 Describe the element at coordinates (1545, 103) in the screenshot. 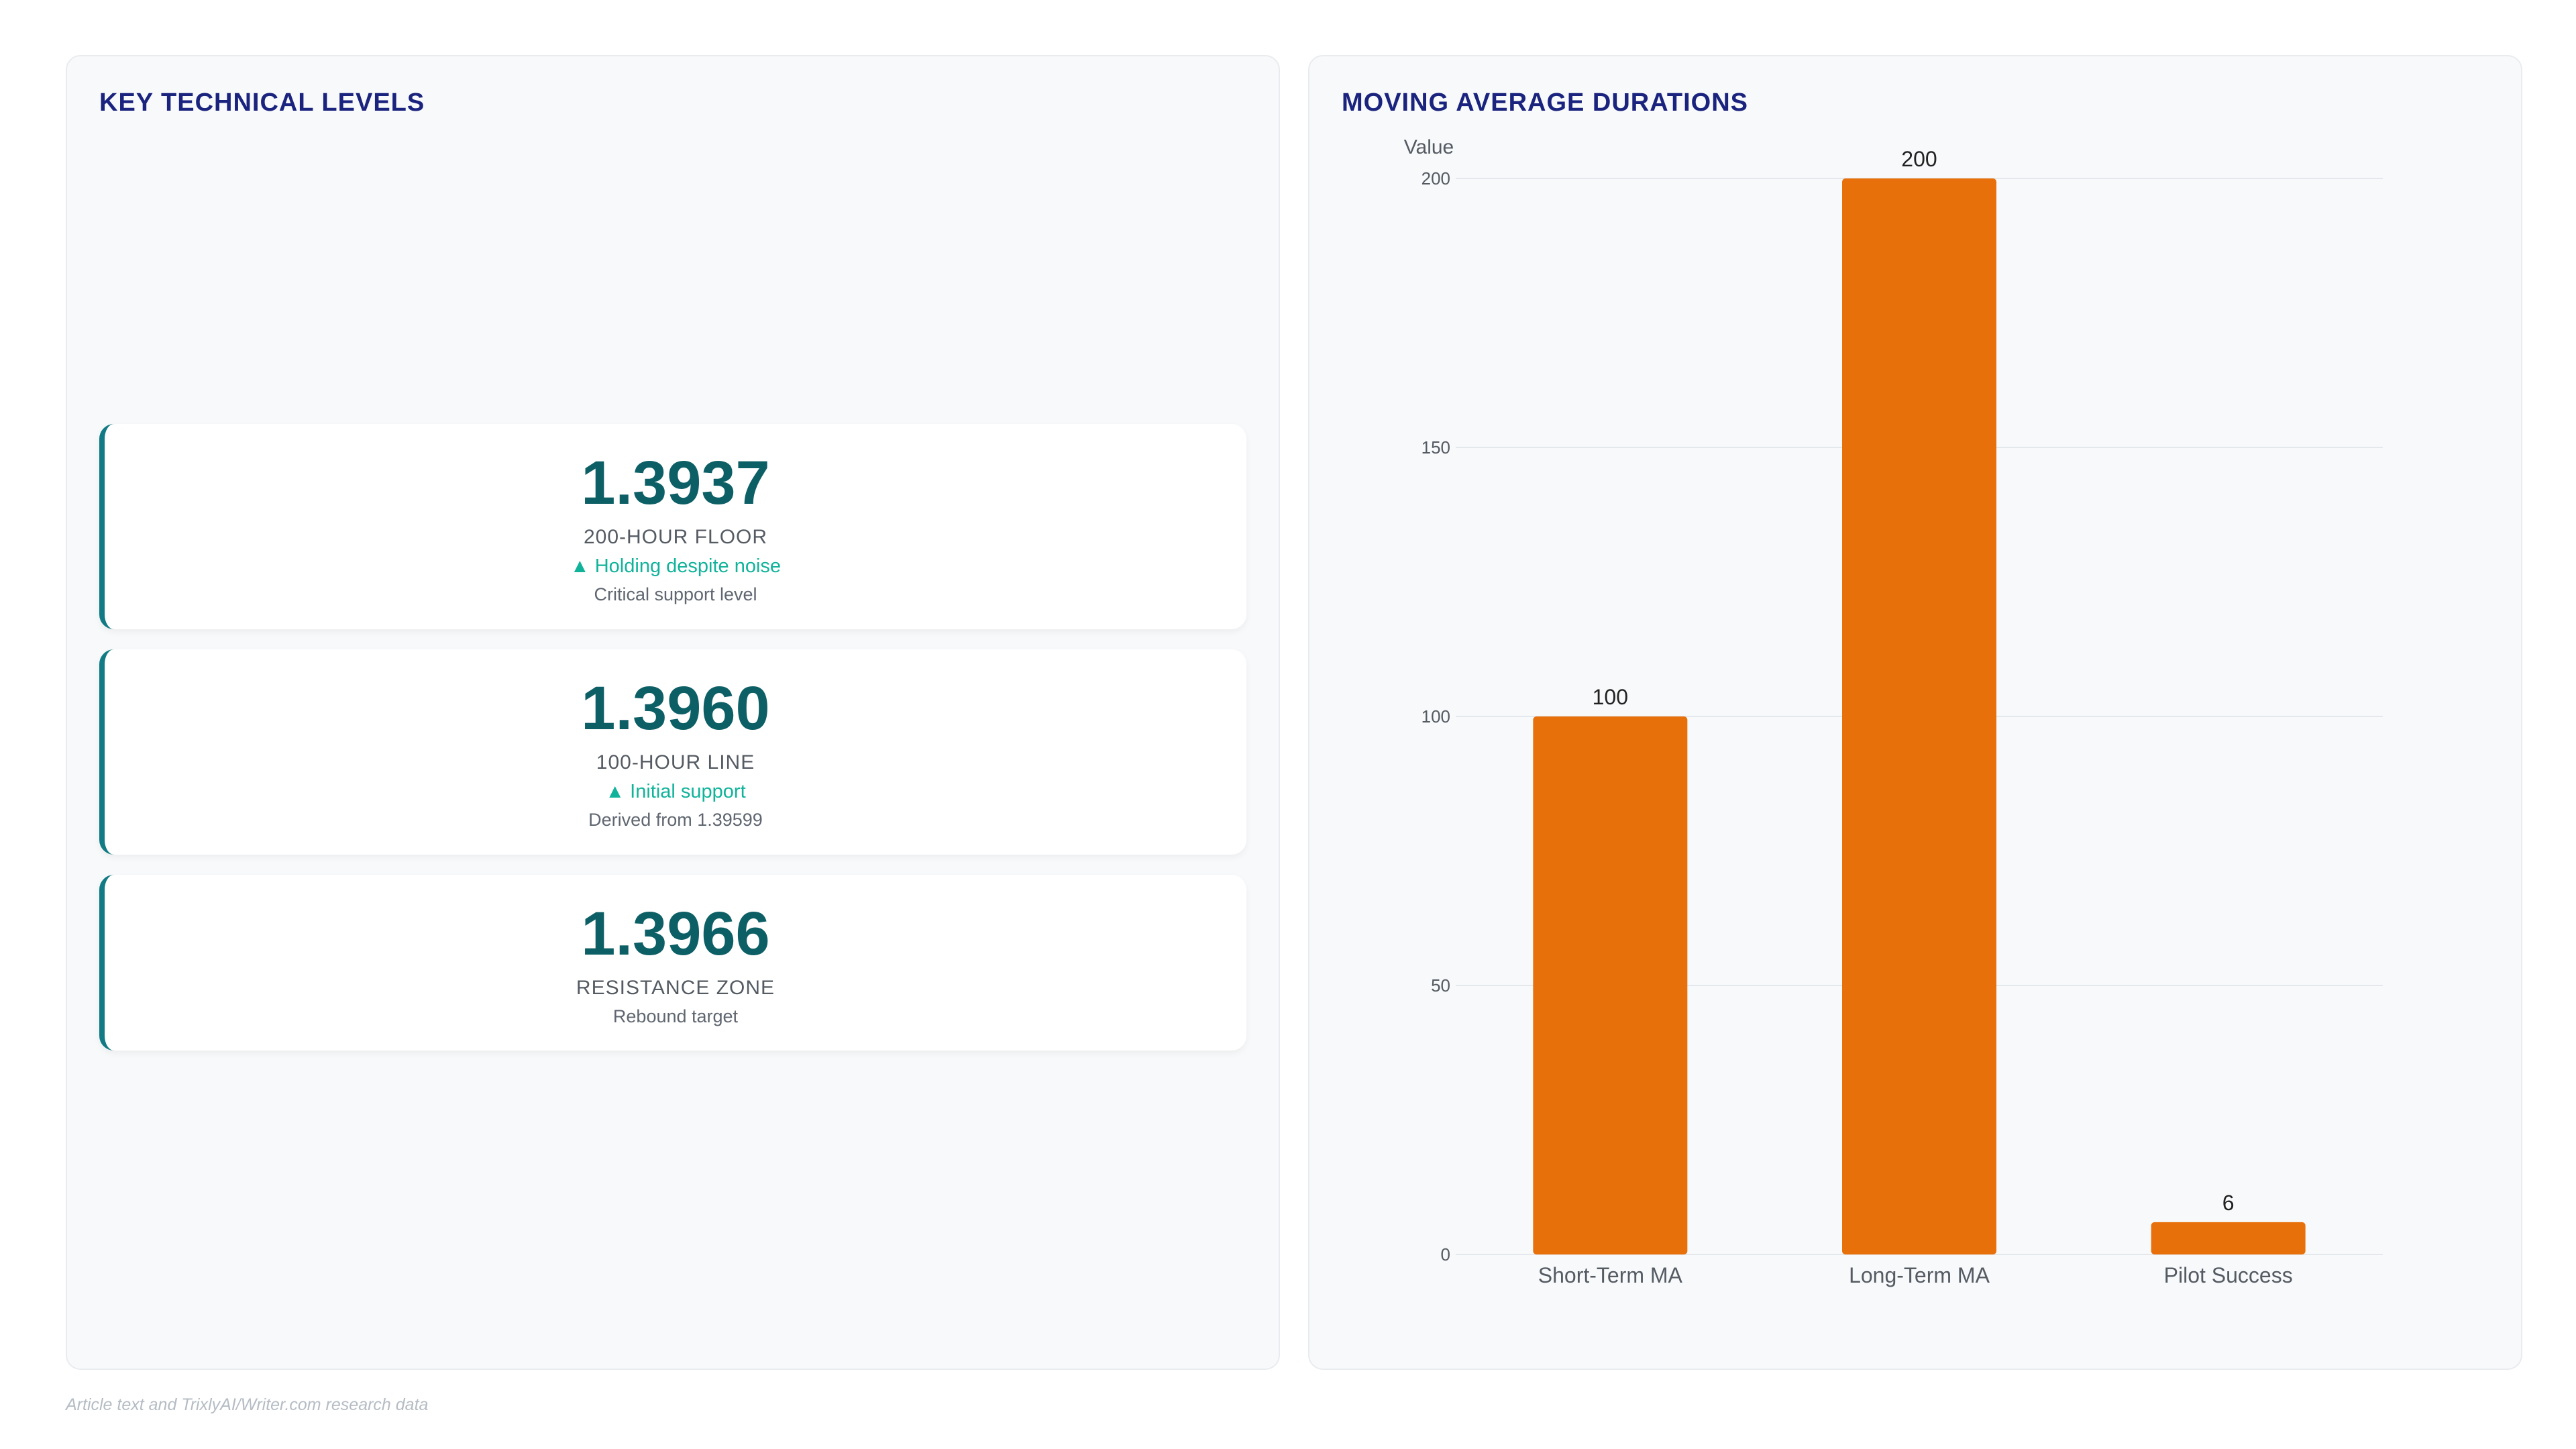

I see `ma-durations-title: MOVING AVERAGE DURATIONS` at that location.